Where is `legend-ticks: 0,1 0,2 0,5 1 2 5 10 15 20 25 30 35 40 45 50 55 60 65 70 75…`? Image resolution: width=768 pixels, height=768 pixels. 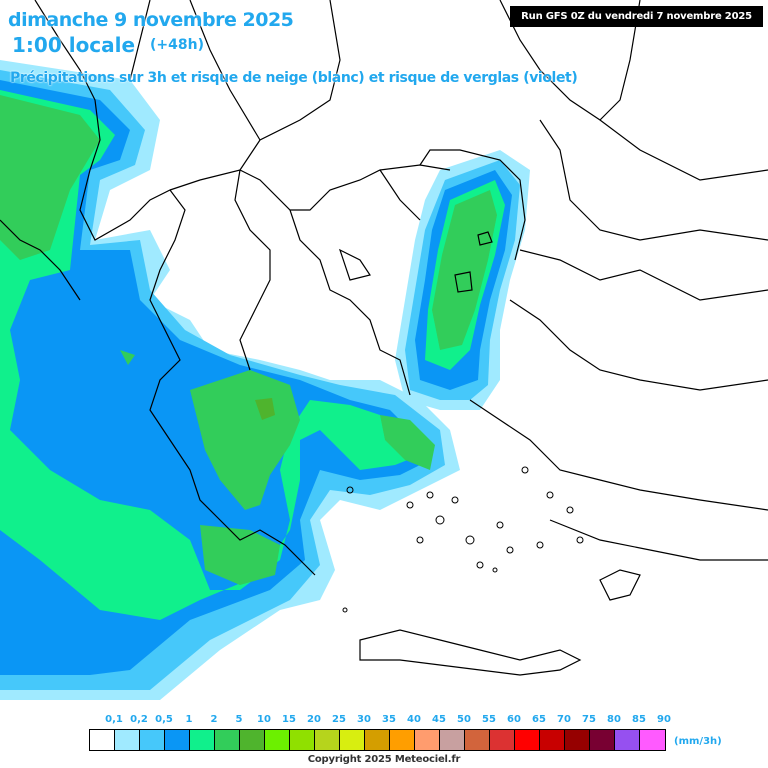
legend-ticks: 0,1 0,2 0,5 1 2 5 10 15 20 25 30 35 40 45 50 55 60 65 70 75… is located at coordinates (389, 721).